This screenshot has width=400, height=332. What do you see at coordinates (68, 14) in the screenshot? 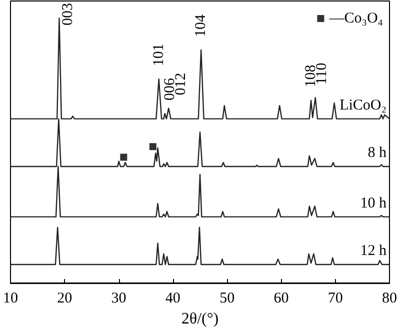
I see `annotation: 003` at bounding box center [68, 14].